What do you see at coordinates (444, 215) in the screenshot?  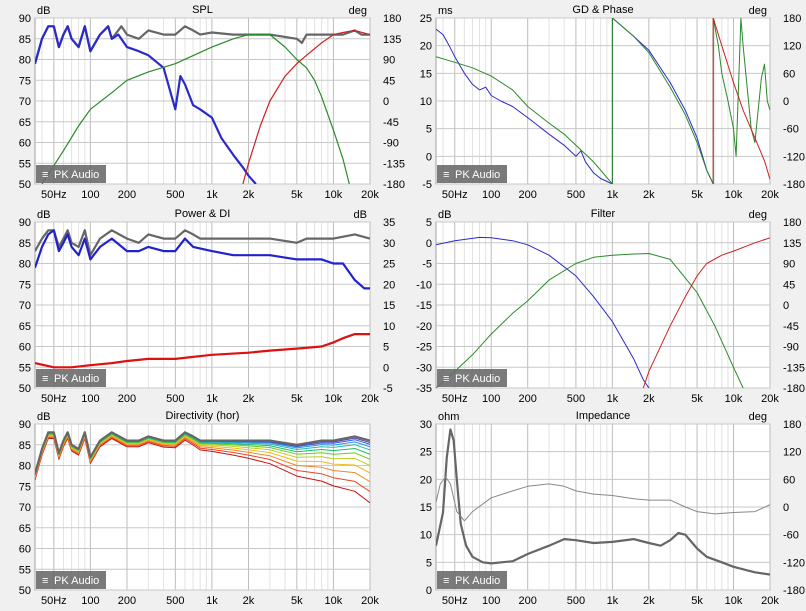 I see `left-unit-label: dB` at bounding box center [444, 215].